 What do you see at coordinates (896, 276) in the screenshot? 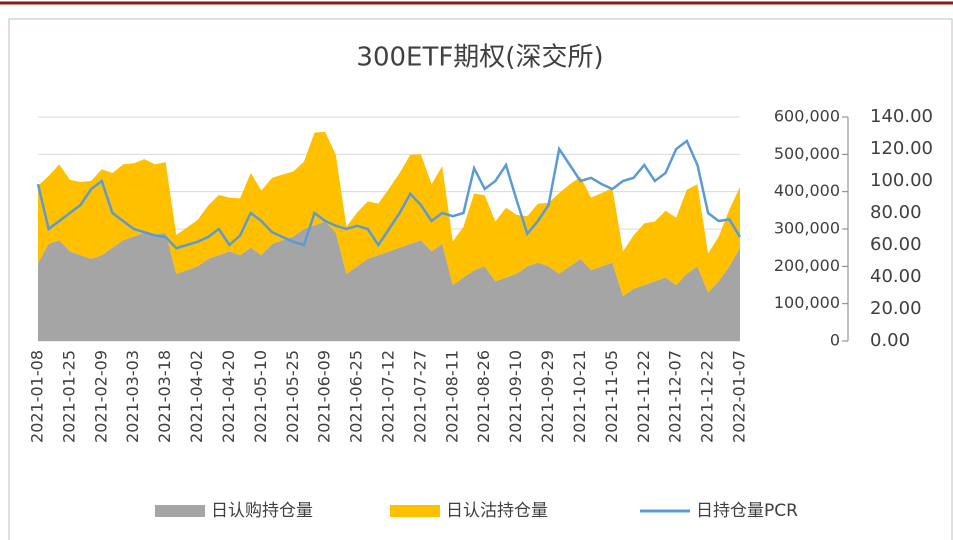
I see `y2-tick-label: 40.00` at bounding box center [896, 276].